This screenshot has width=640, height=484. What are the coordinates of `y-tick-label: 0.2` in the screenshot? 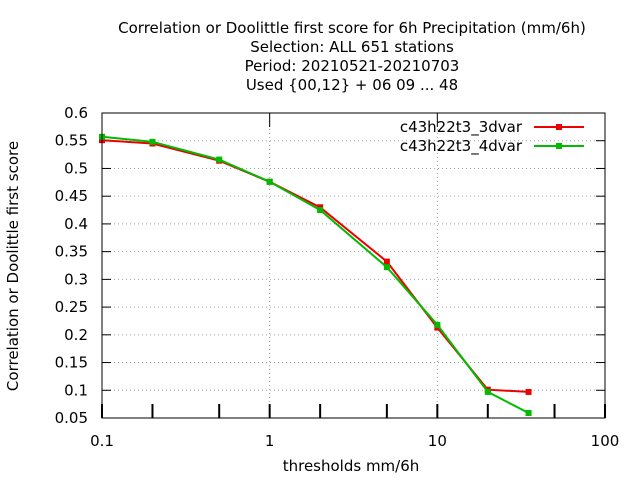 It's located at (76, 335).